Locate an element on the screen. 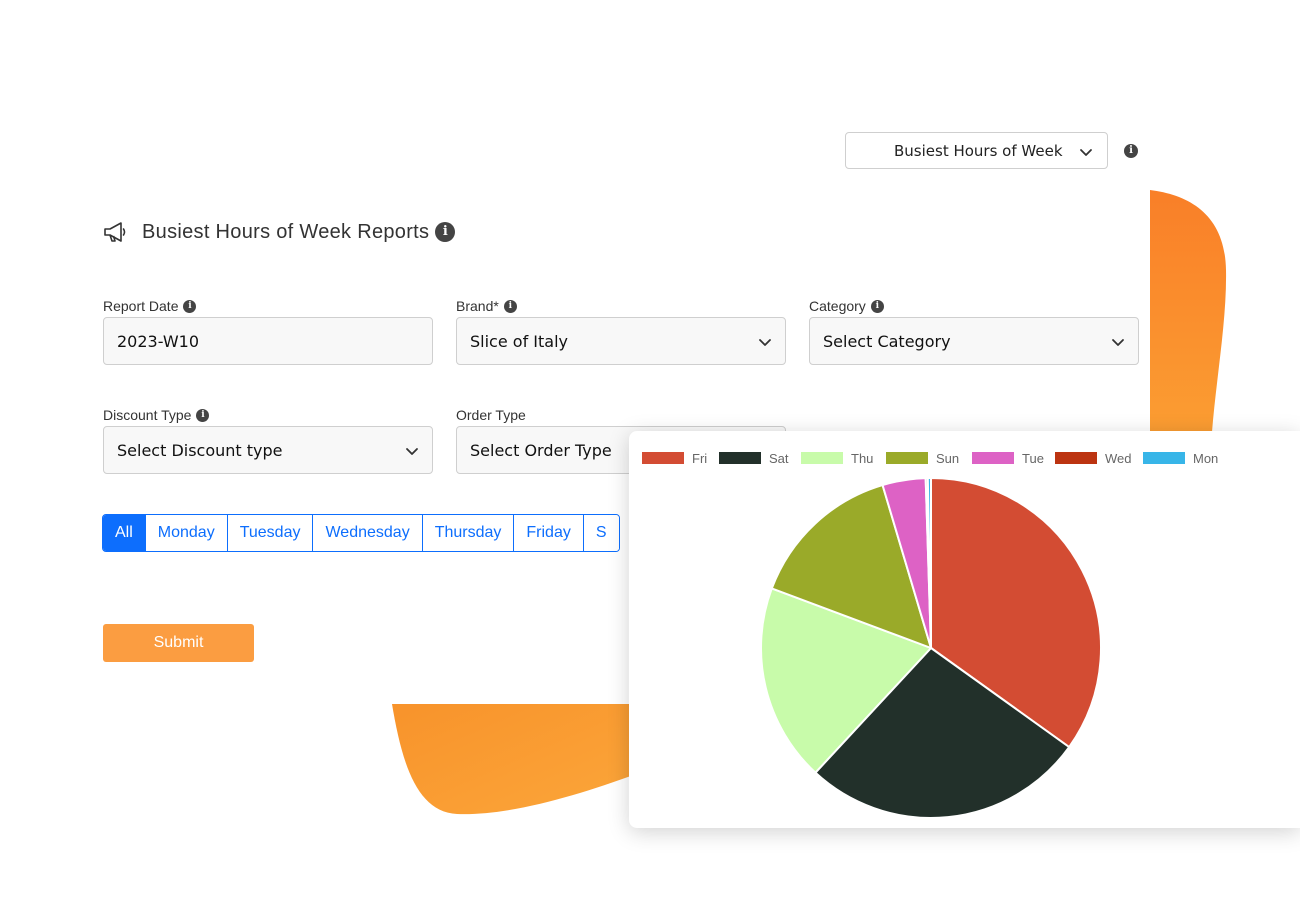 This screenshot has width=1300, height=900. order-type-label-text: Order Type is located at coordinates (491, 415).